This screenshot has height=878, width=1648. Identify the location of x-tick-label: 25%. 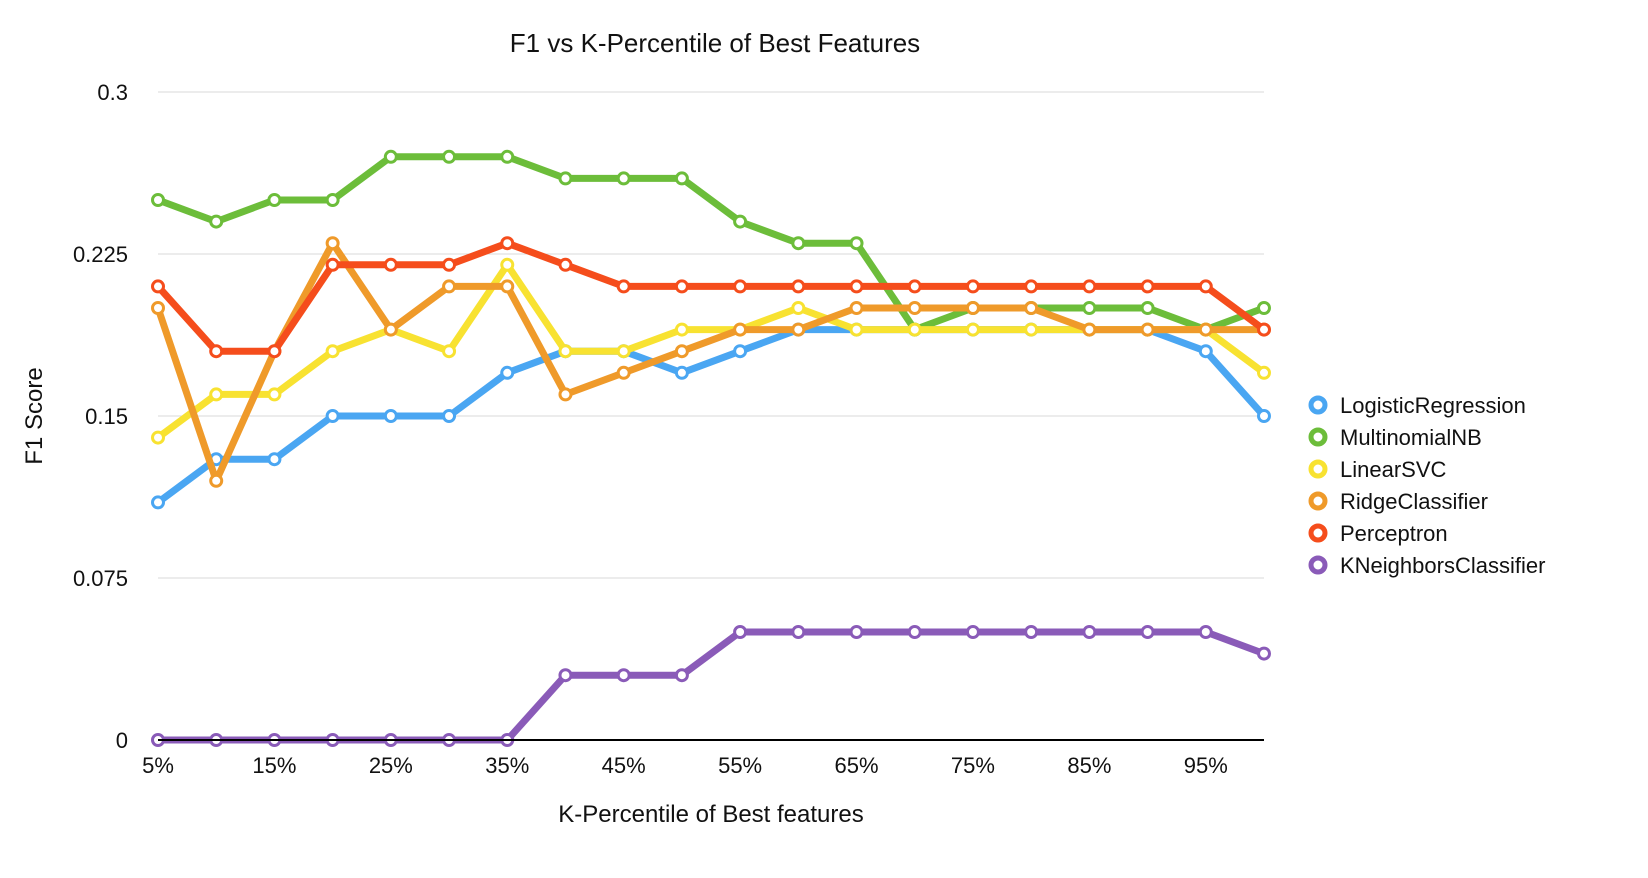
(391, 765).